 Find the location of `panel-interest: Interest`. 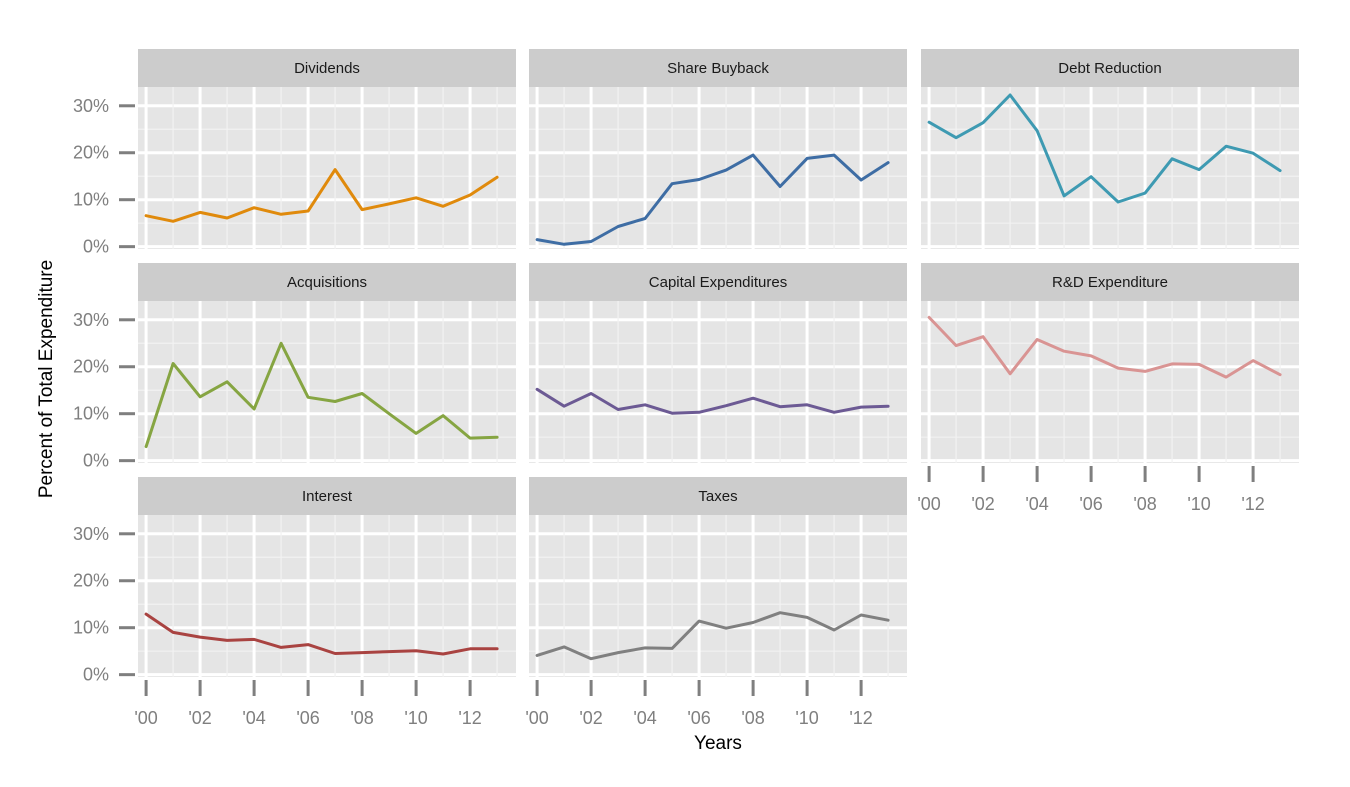

panel-interest: Interest is located at coordinates (327, 577).